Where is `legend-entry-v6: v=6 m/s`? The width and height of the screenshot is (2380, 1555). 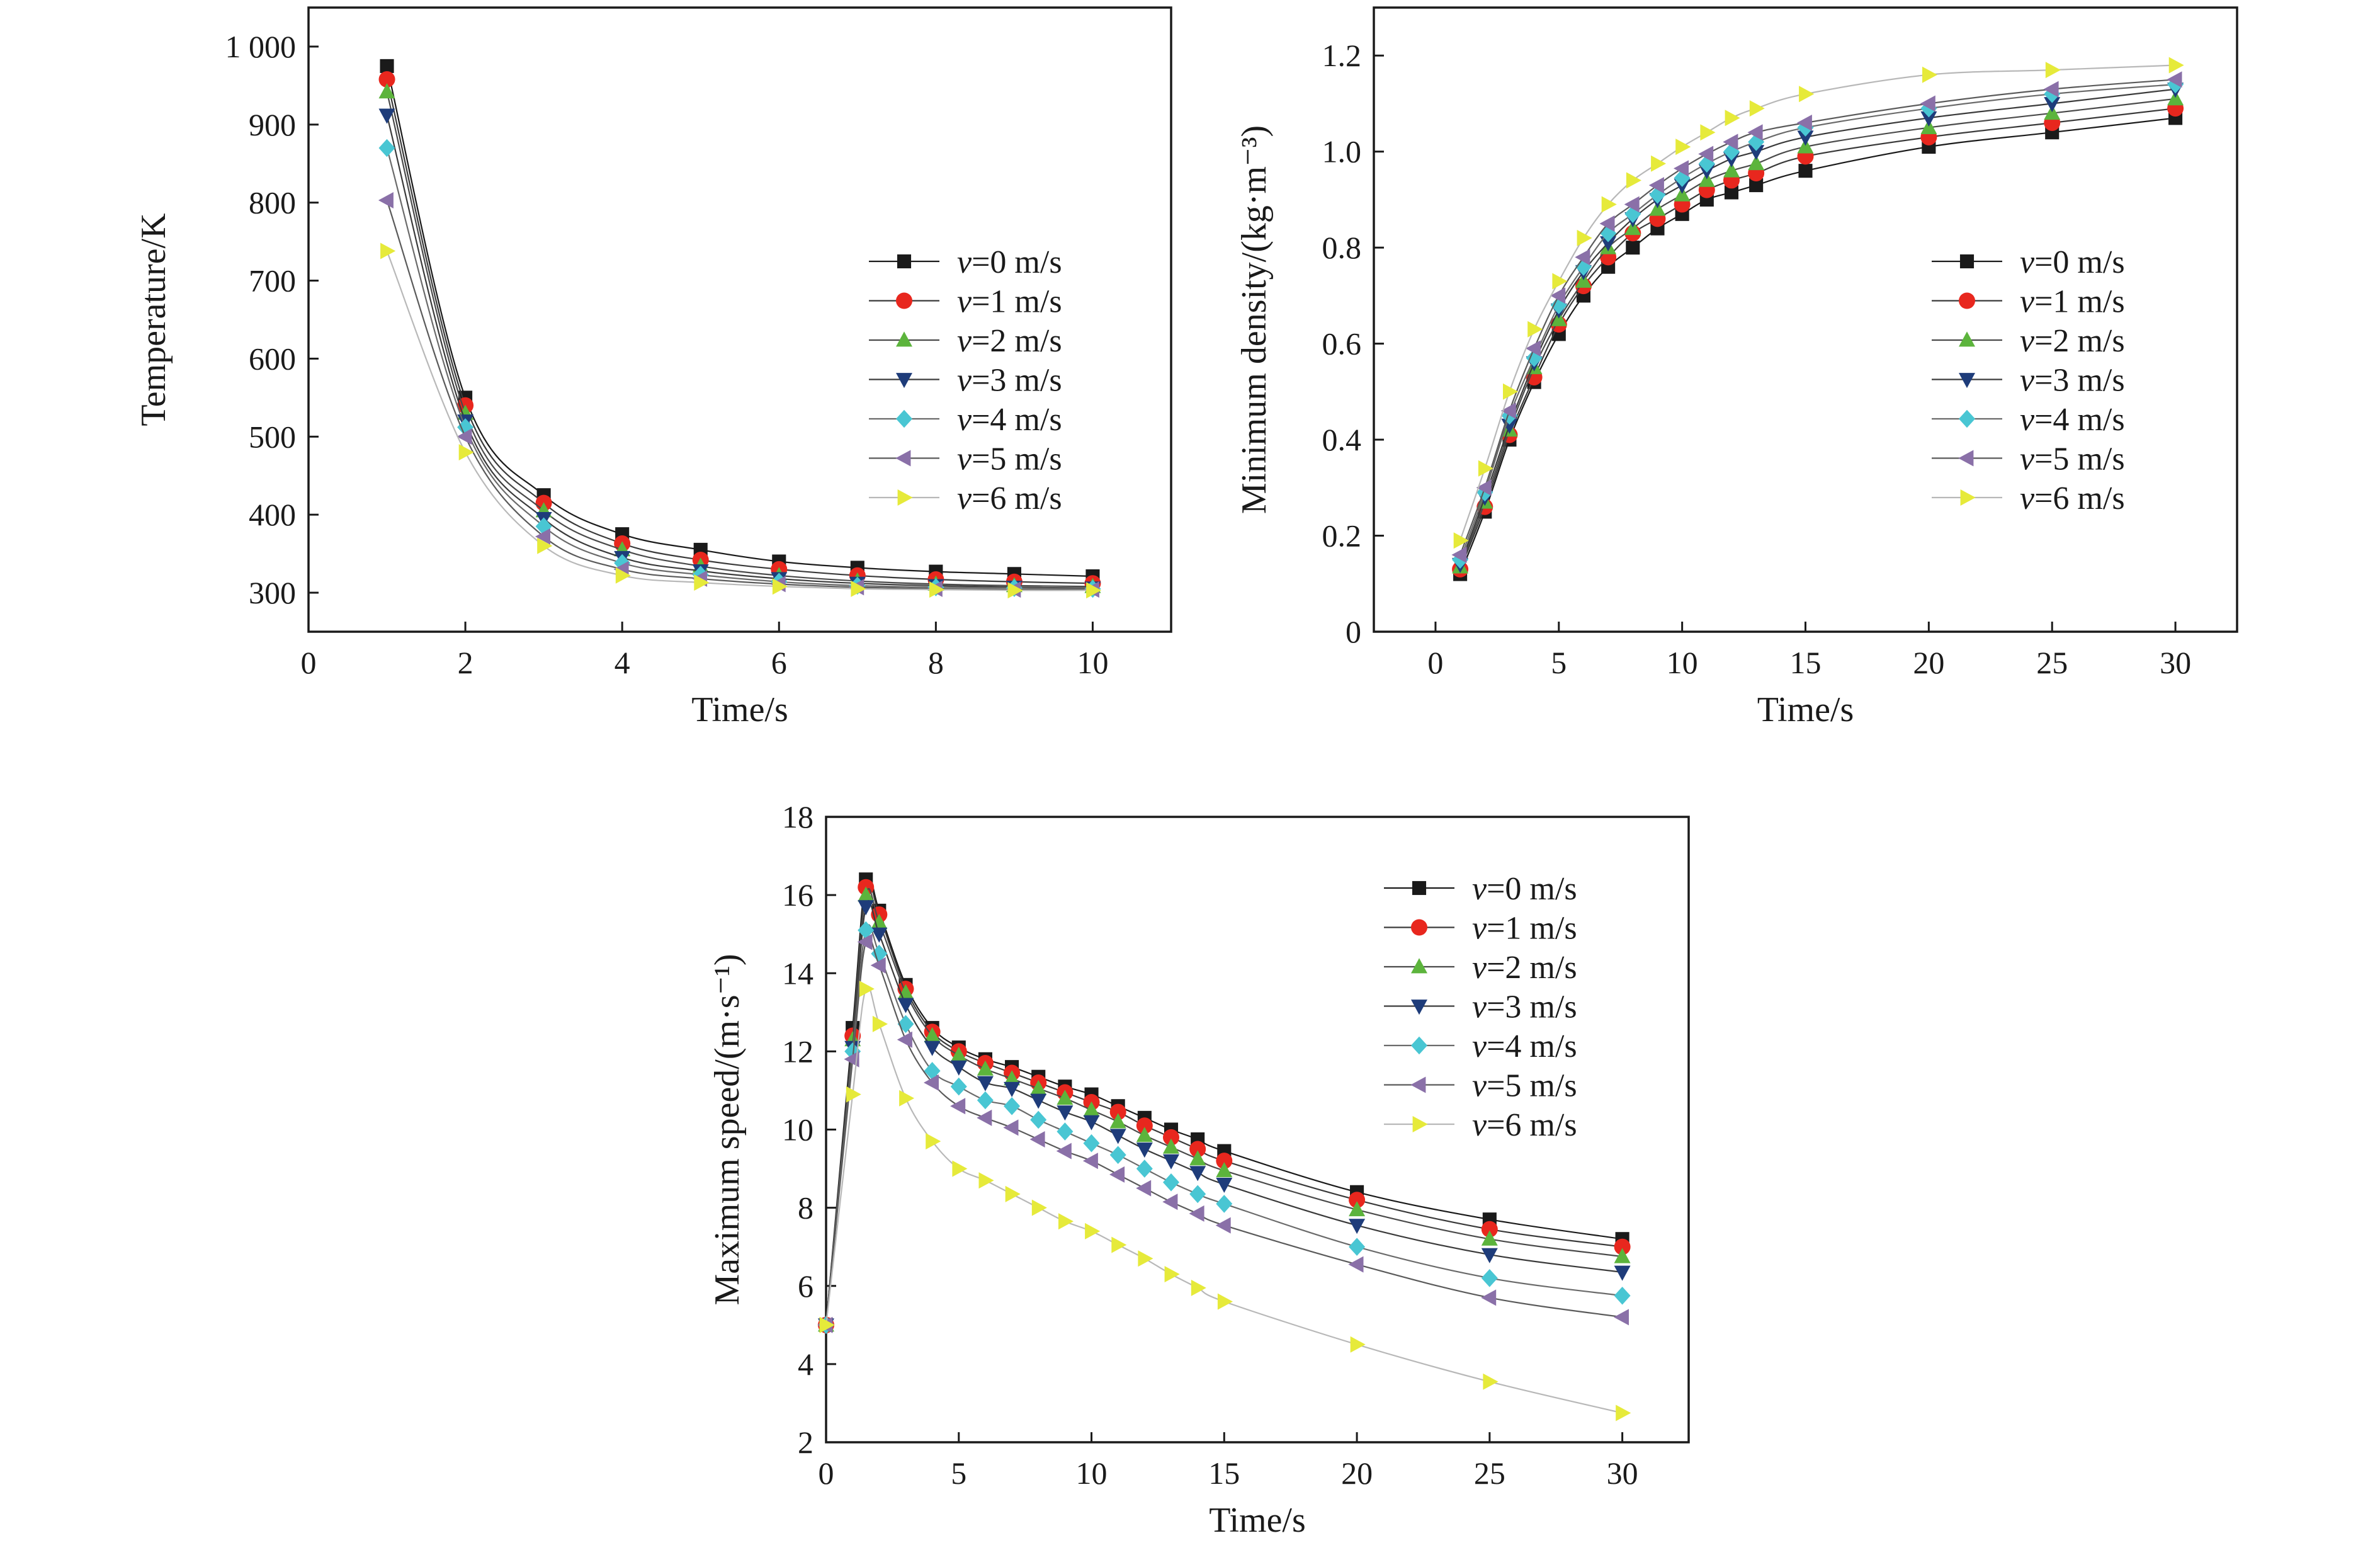
legend-entry-v6: v=6 m/s is located at coordinates (2072, 499).